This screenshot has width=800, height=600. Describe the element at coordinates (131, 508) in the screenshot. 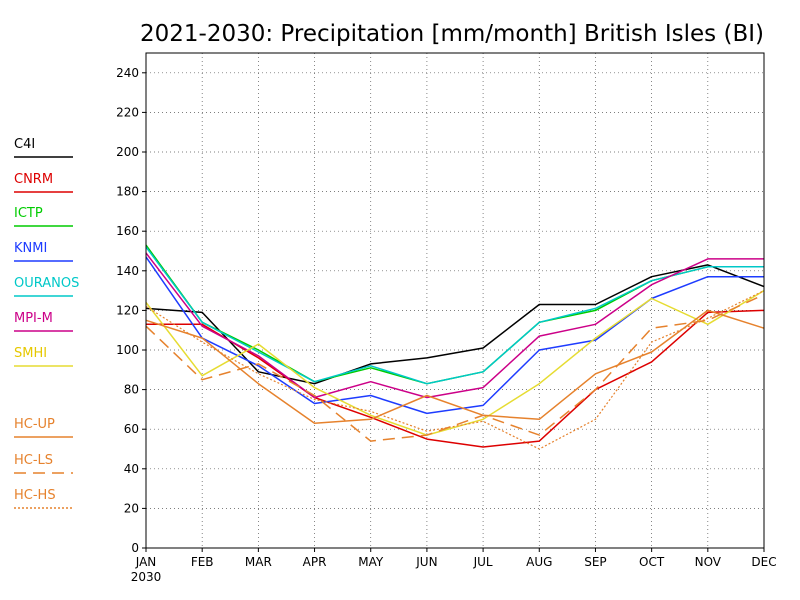

I see `y-tick-label: 20` at that location.